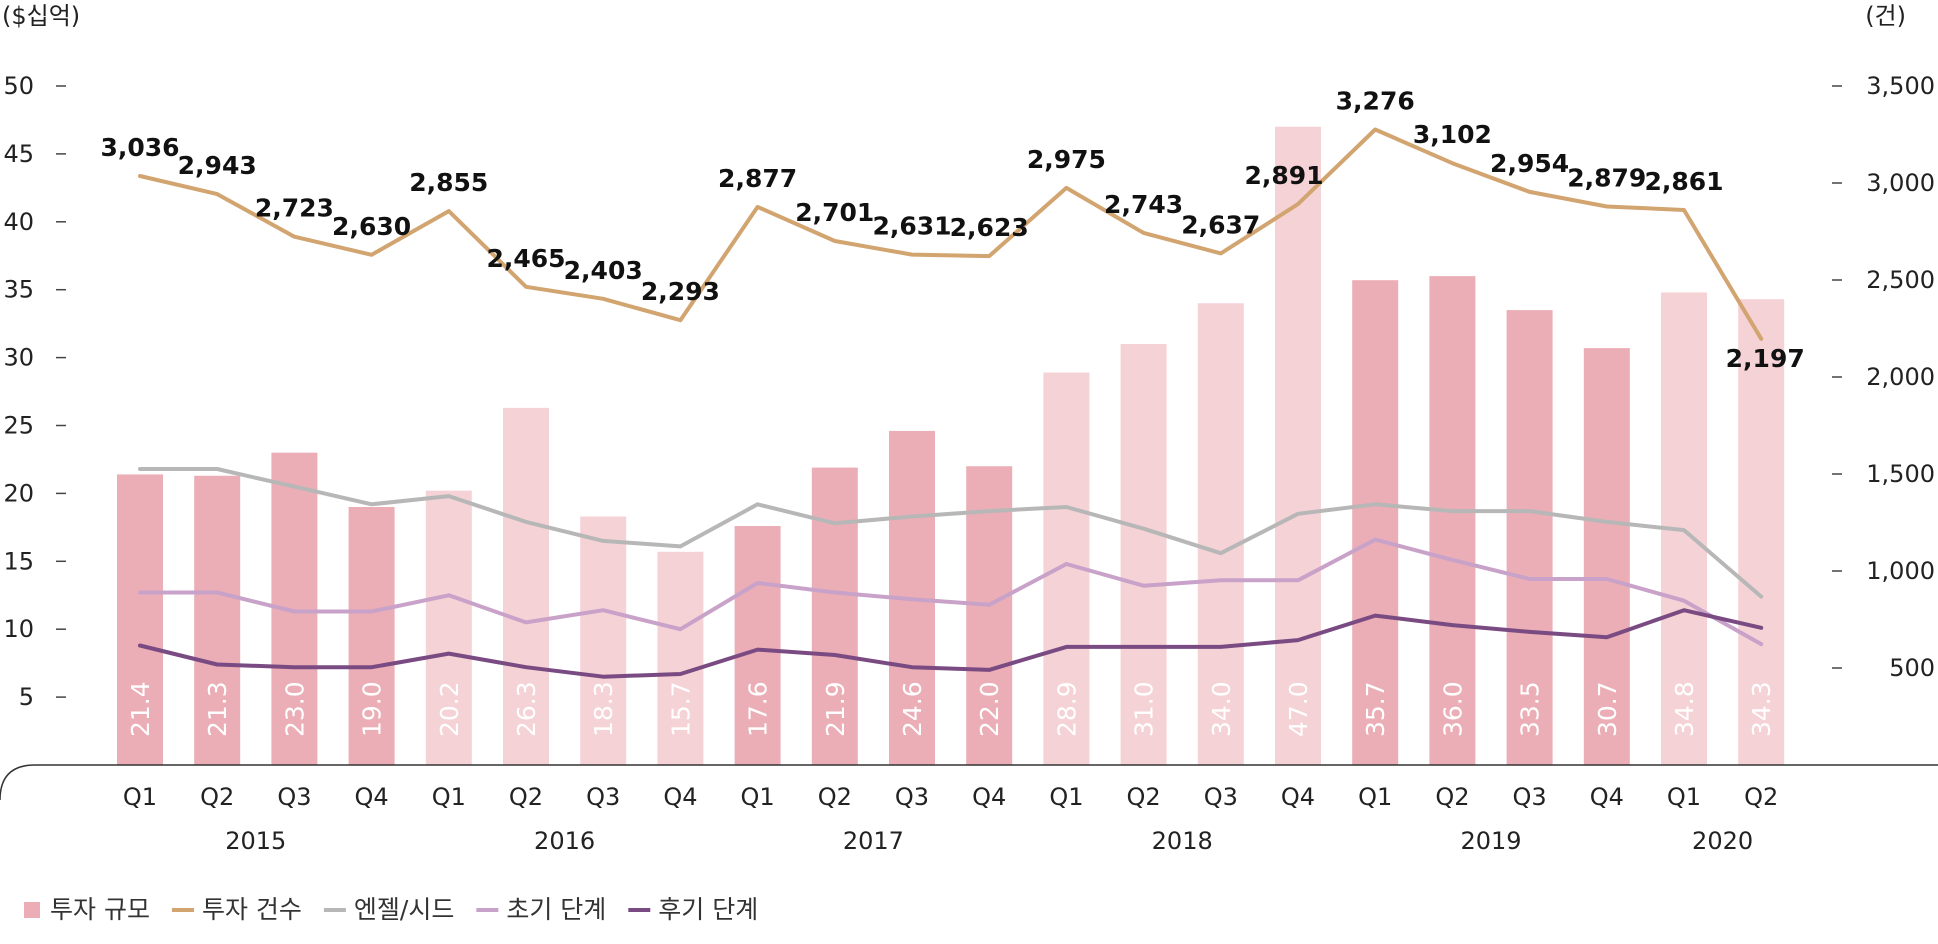  I want to click on count-value-label: 3,102, so click(1452, 134).